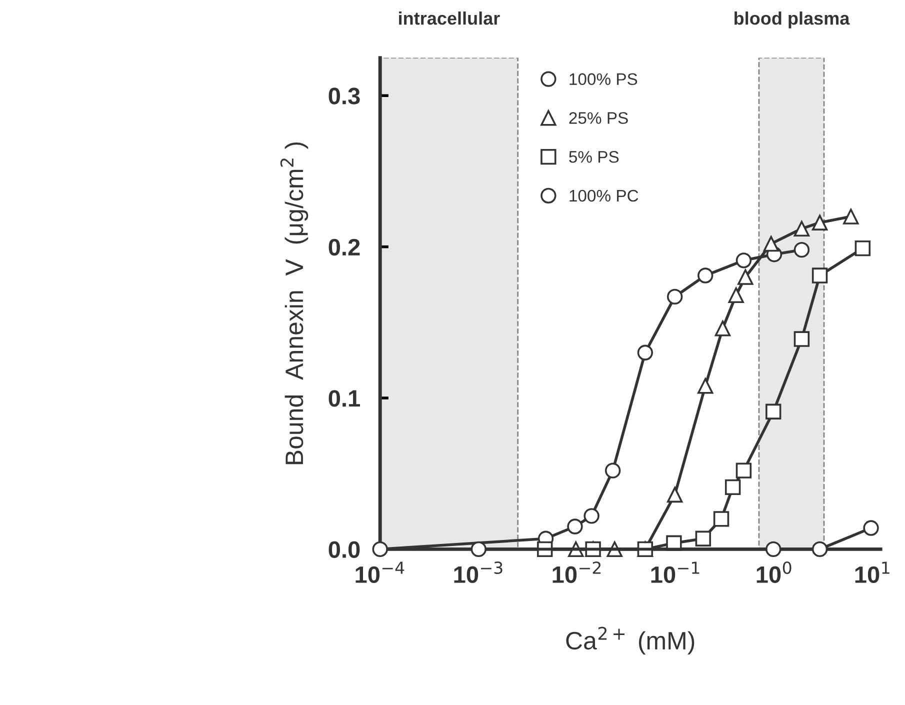  Describe the element at coordinates (294, 303) in the screenshot. I see `y-axis-title: Bound Annexin V (μg/cm$^{2}$ )` at that location.